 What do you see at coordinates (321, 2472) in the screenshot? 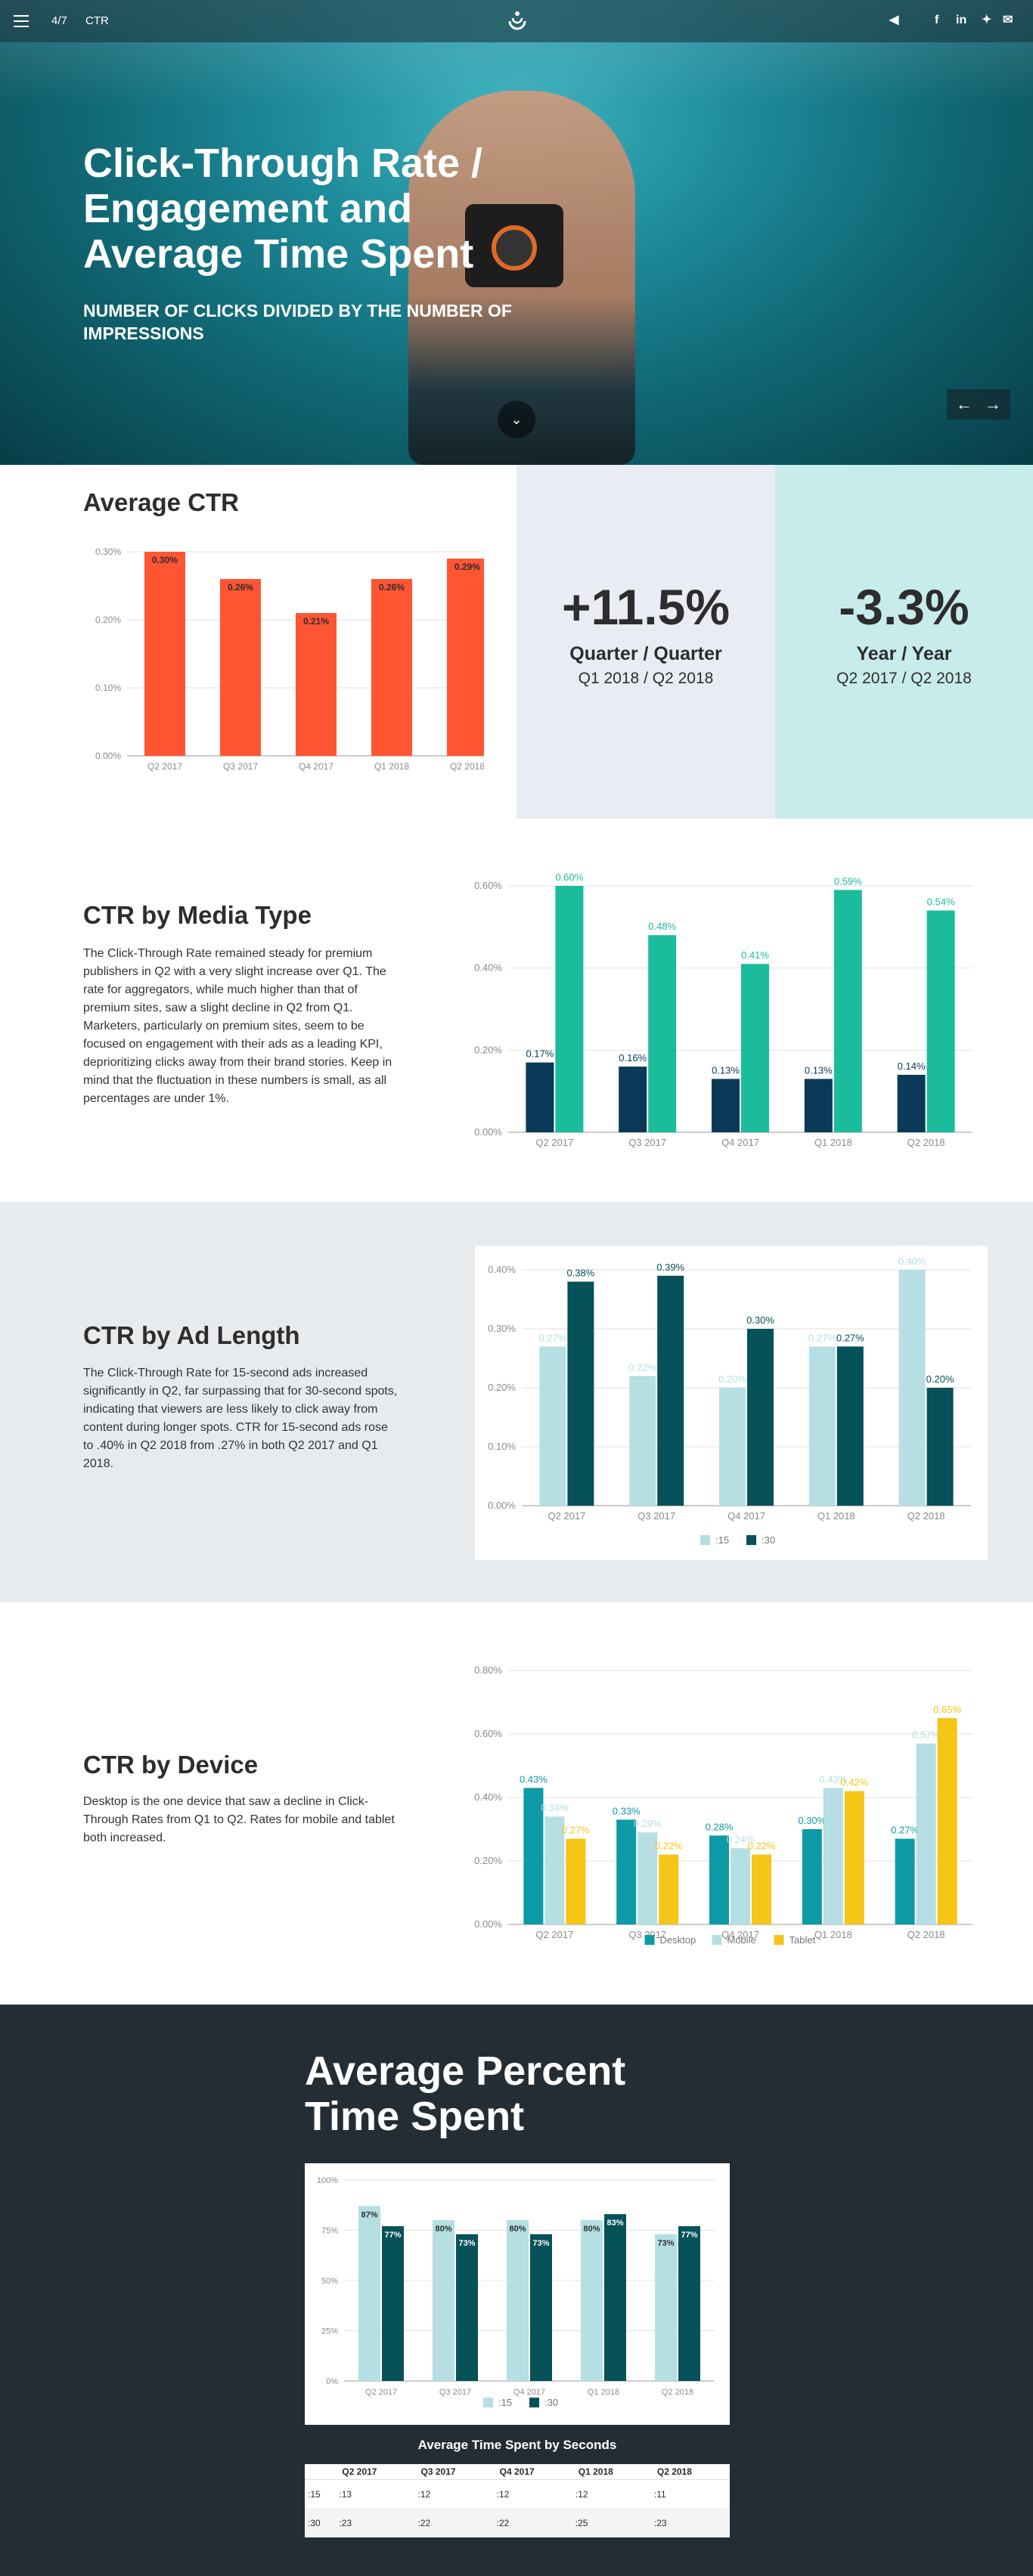
I see `table-header` at bounding box center [321, 2472].